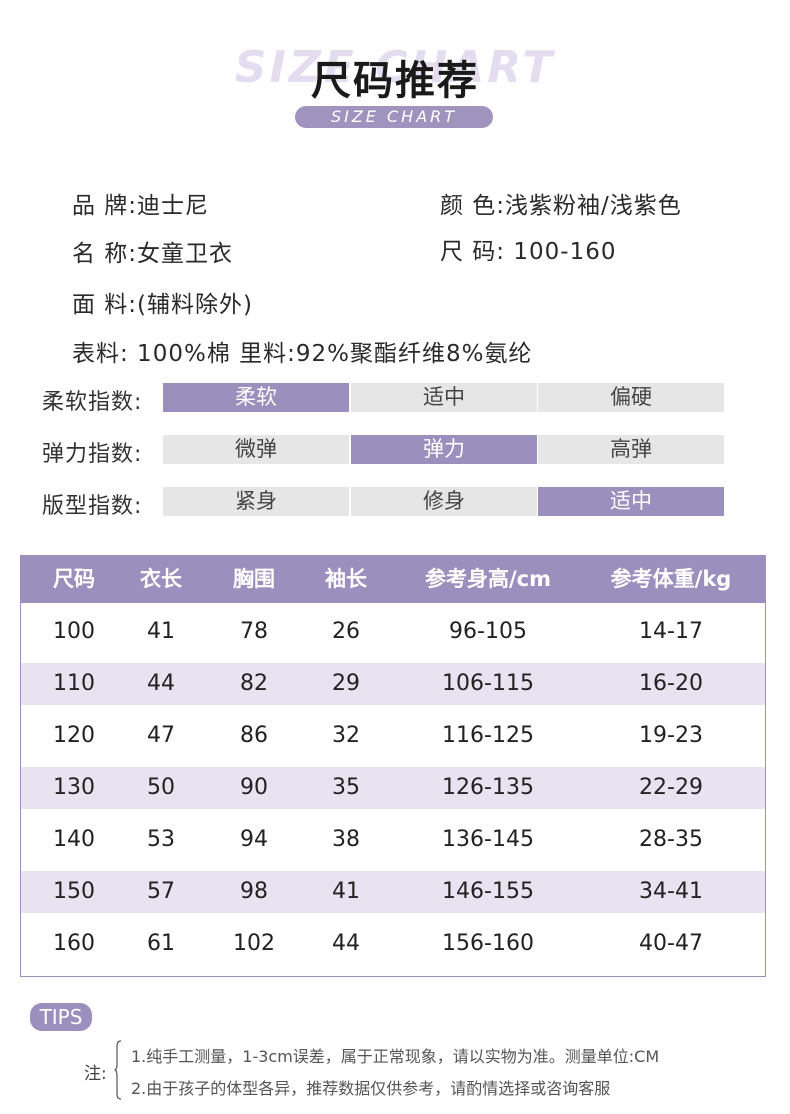  What do you see at coordinates (346, 839) in the screenshot?
I see `table-cell: 38` at bounding box center [346, 839].